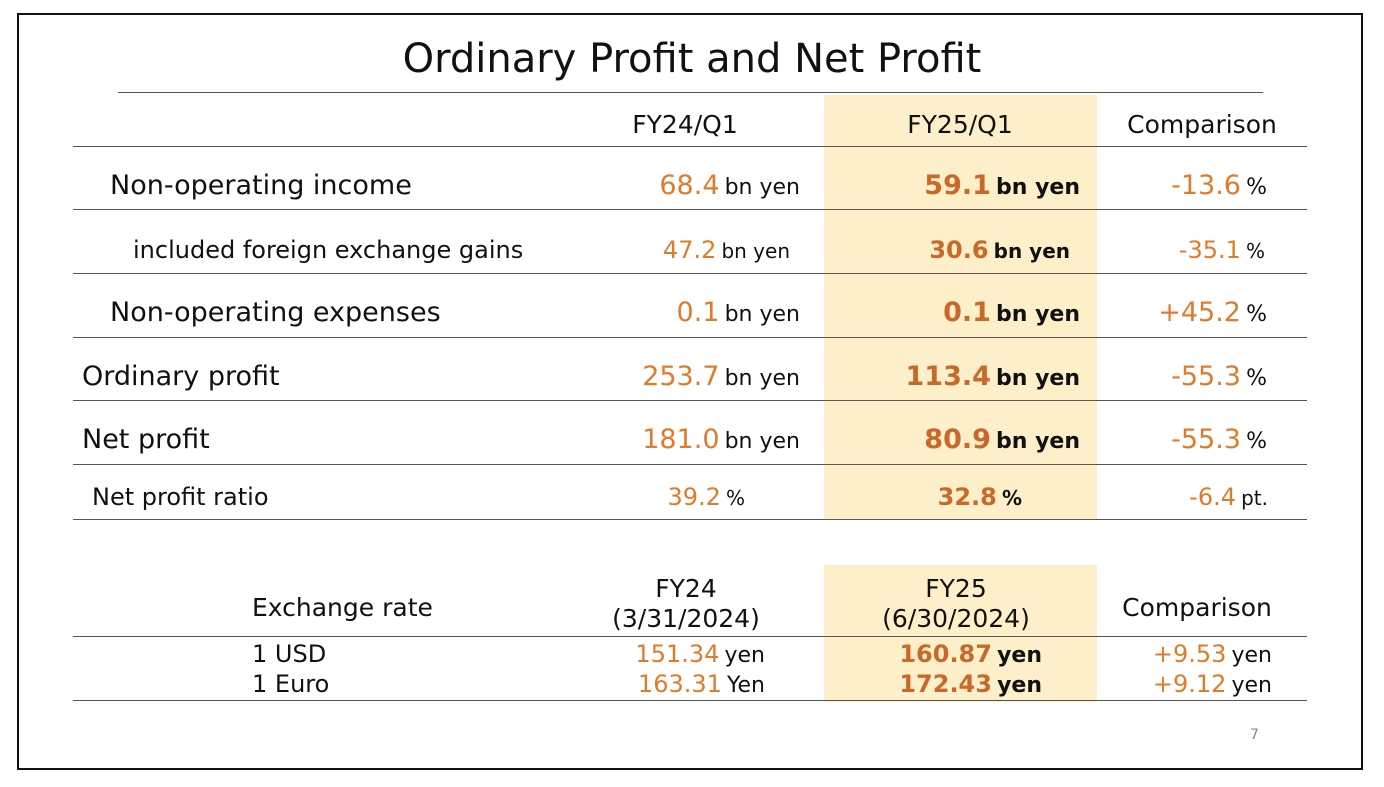  I want to click on curr-value-cell: 32.8 %, so click(901, 497).